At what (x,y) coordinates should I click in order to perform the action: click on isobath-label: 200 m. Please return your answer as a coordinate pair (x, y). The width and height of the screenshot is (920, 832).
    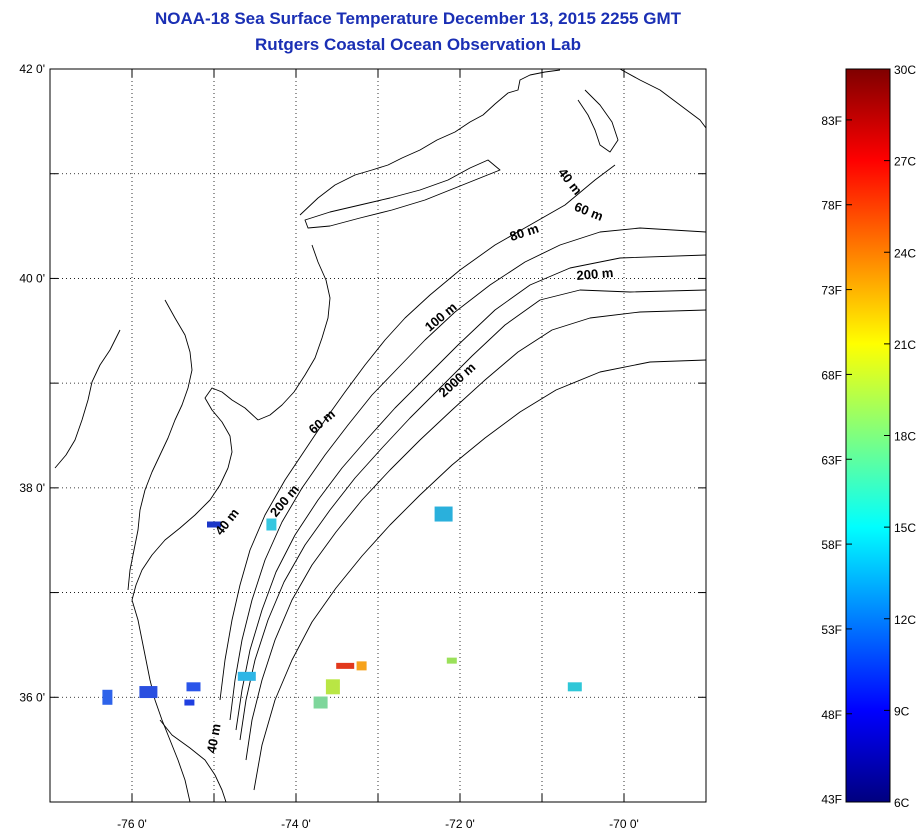
    Looking at the image, I should click on (595, 274).